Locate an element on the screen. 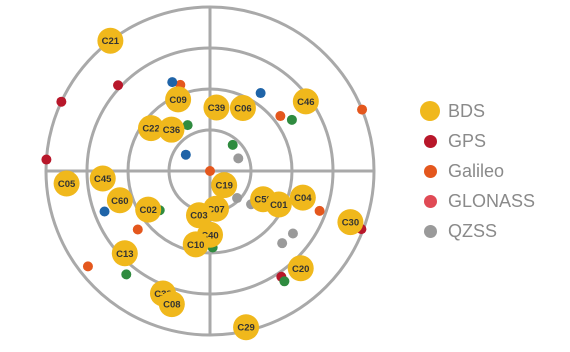  glonass-color-swatch is located at coordinates (430, 201).